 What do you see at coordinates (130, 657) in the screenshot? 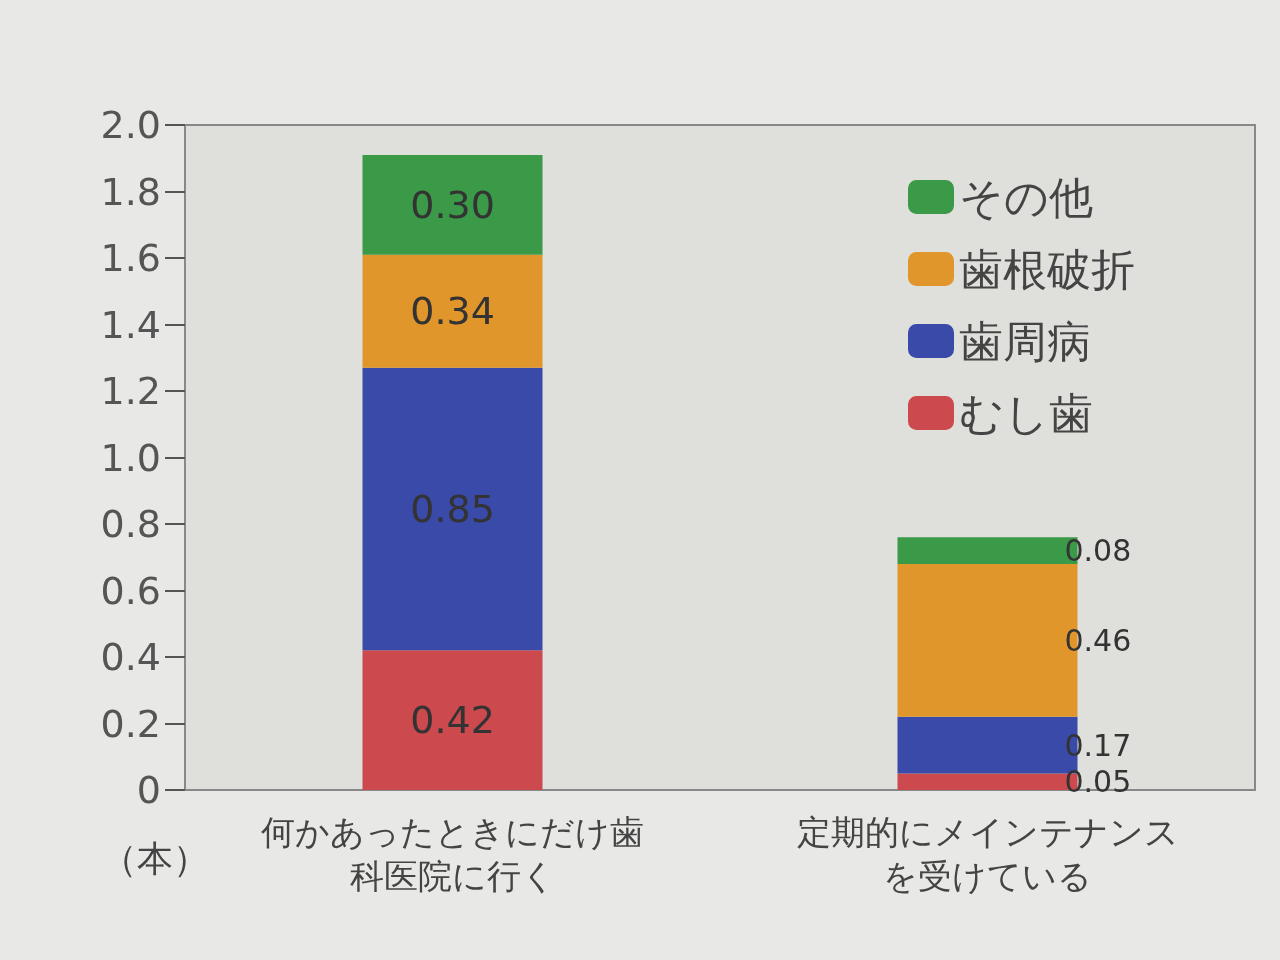
I see `y-tick-label: 0.4` at bounding box center [130, 657].